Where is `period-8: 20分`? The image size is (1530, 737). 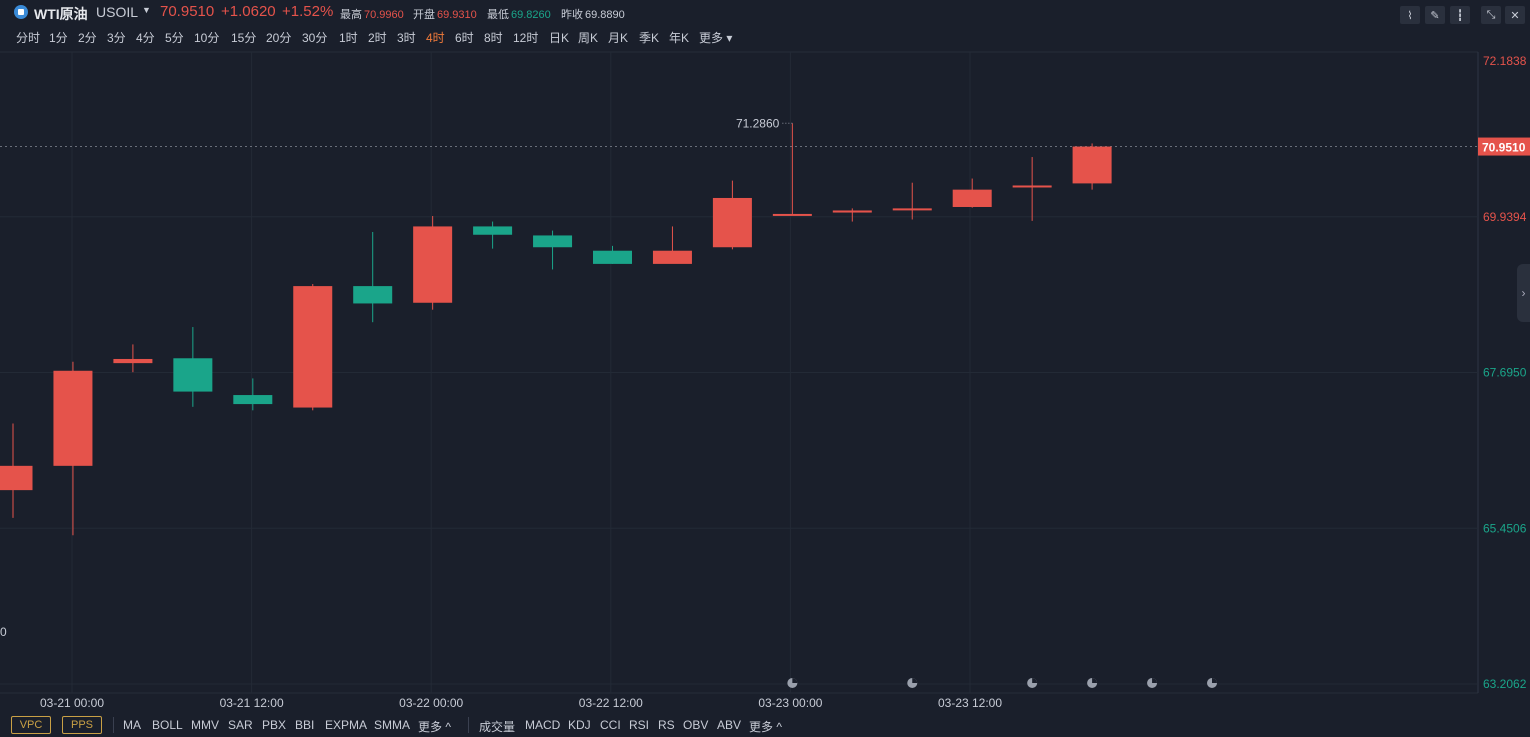
period-8: 20分 is located at coordinates (279, 38).